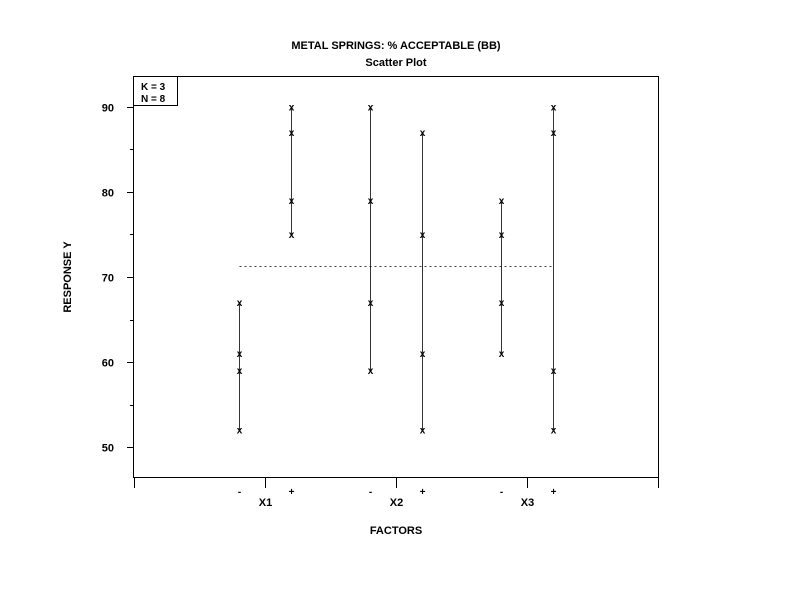 The width and height of the screenshot is (792, 612). I want to click on annotation-box, so click(155, 91).